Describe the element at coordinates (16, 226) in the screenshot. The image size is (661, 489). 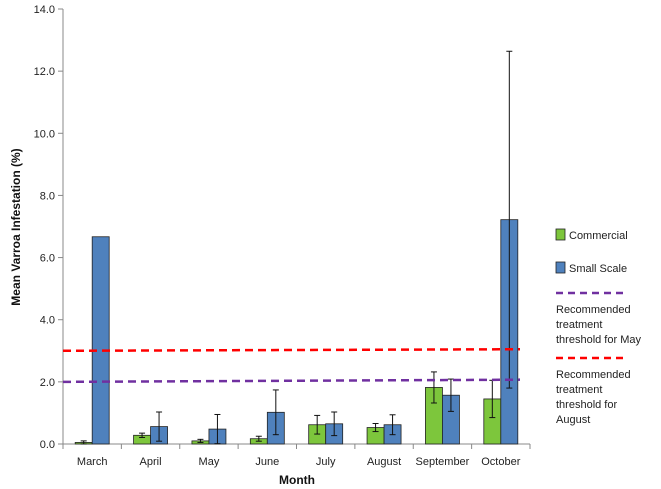
I see `y-axis-title: Mean Varroa Infestation (%)` at that location.